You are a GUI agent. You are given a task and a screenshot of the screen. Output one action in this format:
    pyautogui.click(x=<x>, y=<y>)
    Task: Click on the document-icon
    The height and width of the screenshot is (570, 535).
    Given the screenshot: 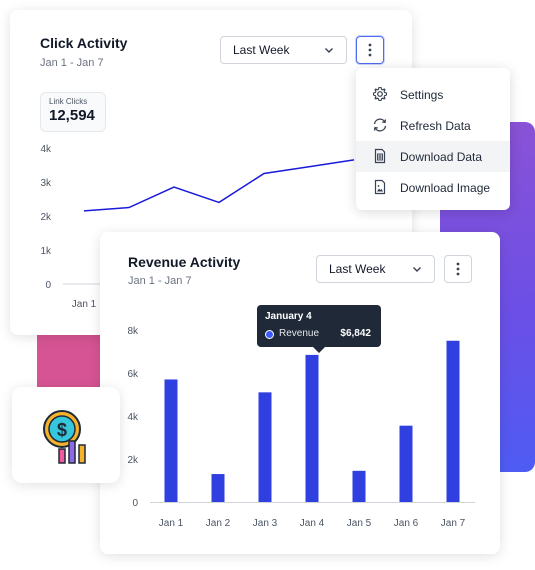 What is the action you would take?
    pyautogui.click(x=380, y=156)
    